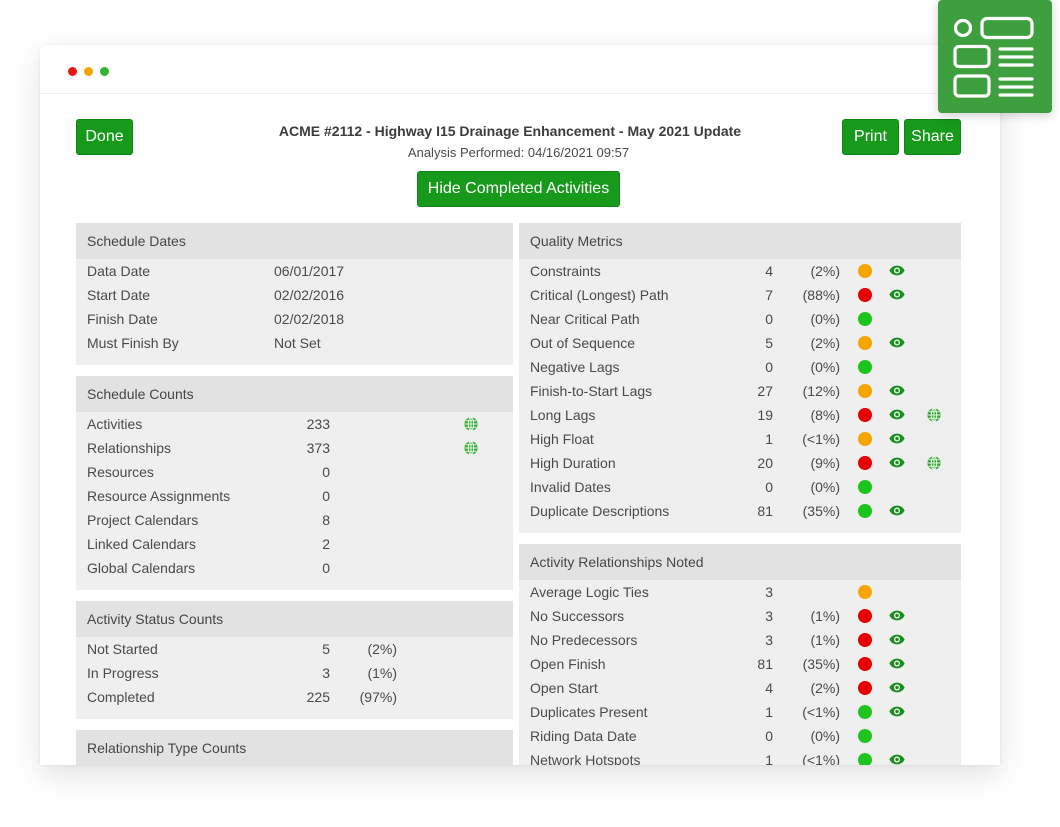 This screenshot has width=1060, height=827. Describe the element at coordinates (897, 511) in the screenshot. I see `duplicate-descriptions-eye-icon` at that location.